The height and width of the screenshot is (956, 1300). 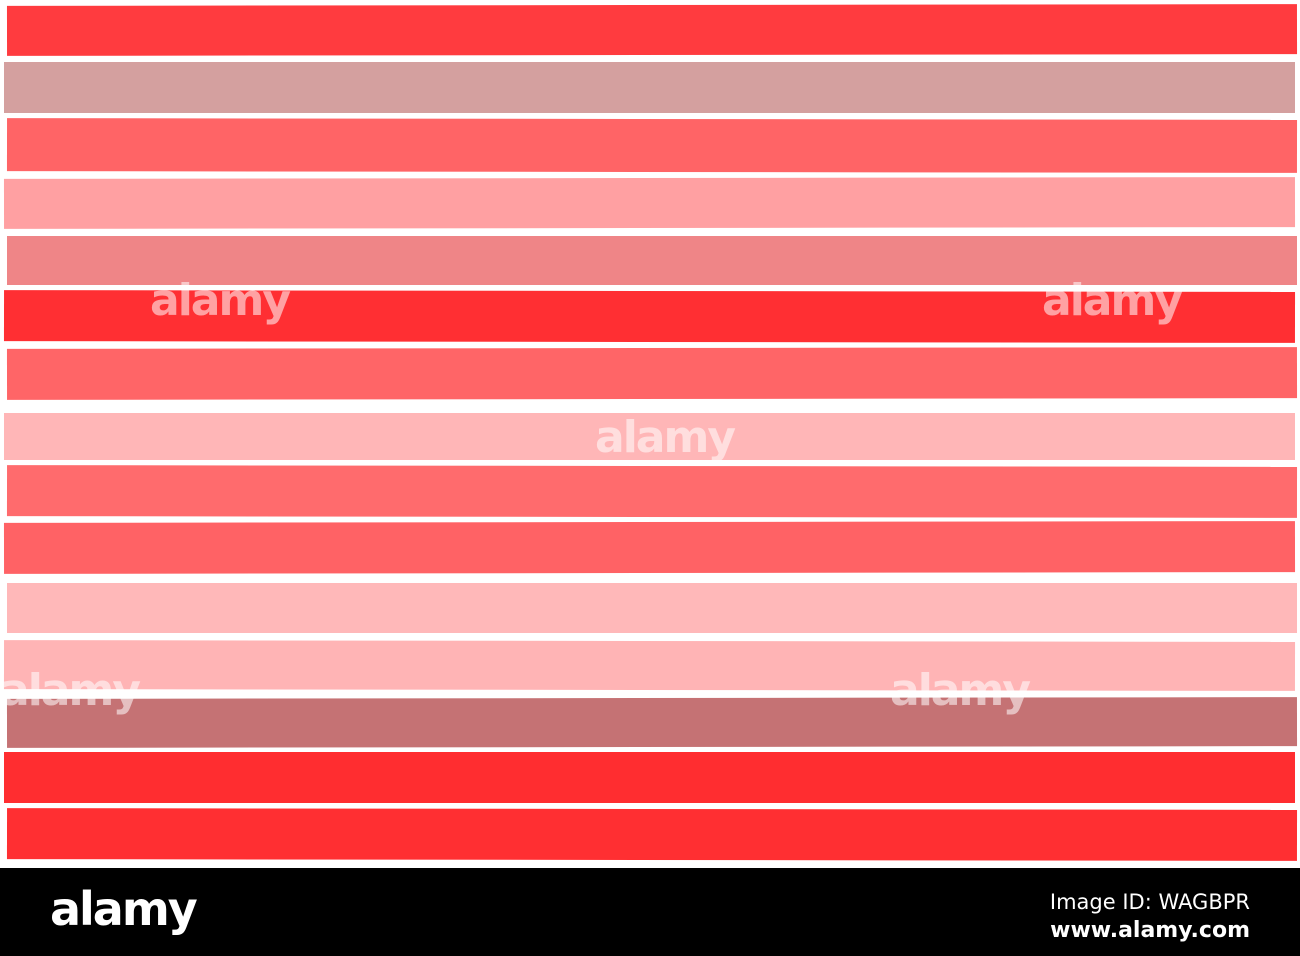 What do you see at coordinates (650, 912) in the screenshot?
I see `footer-bar: alamy Image ID: WAGBPR www.alamy.com` at bounding box center [650, 912].